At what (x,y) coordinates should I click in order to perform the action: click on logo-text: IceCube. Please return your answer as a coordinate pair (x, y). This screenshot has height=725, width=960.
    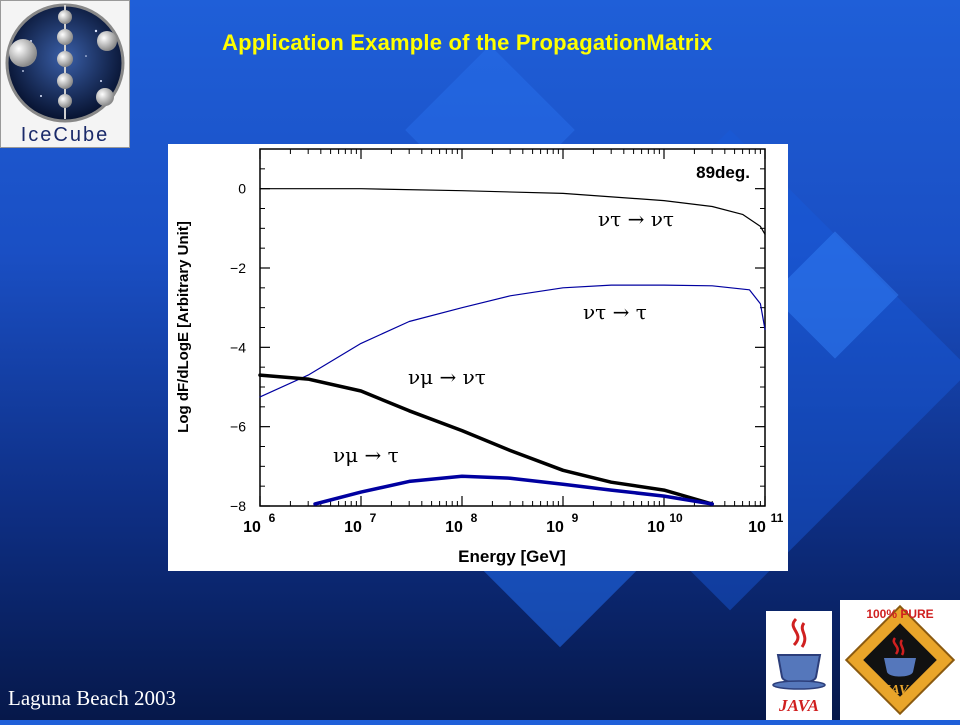
    Looking at the image, I should click on (65, 135).